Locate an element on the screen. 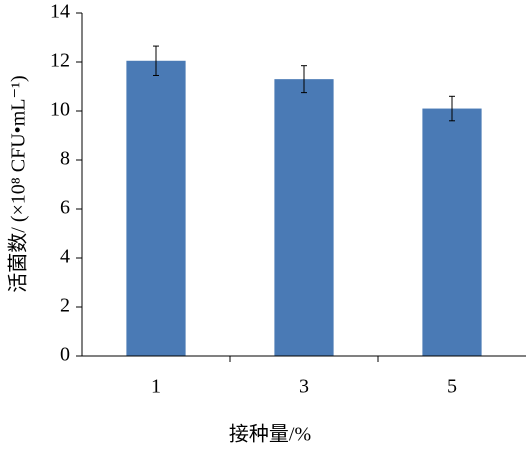 This screenshot has width=527, height=450. y-tick-label: 12 is located at coordinates (60, 61).